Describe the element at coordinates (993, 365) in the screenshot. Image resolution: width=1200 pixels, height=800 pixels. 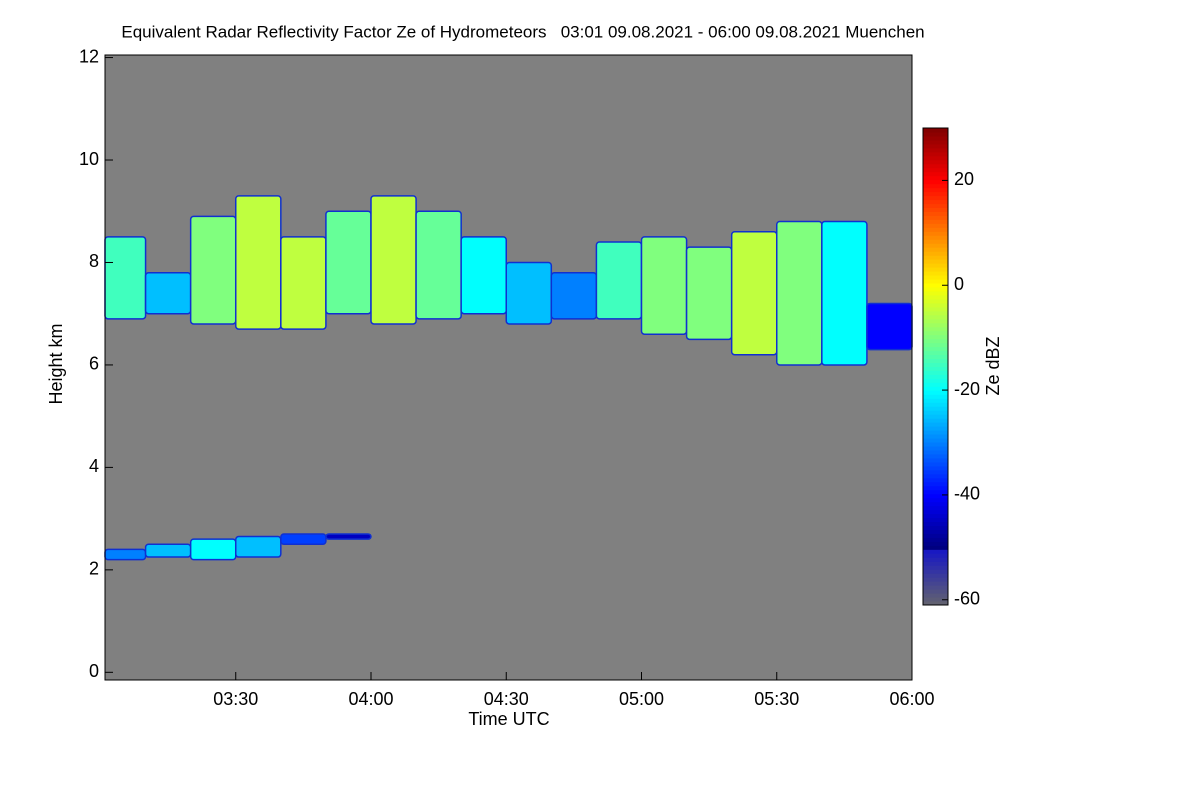
I see `colorbar-label: Ze dBZ` at that location.